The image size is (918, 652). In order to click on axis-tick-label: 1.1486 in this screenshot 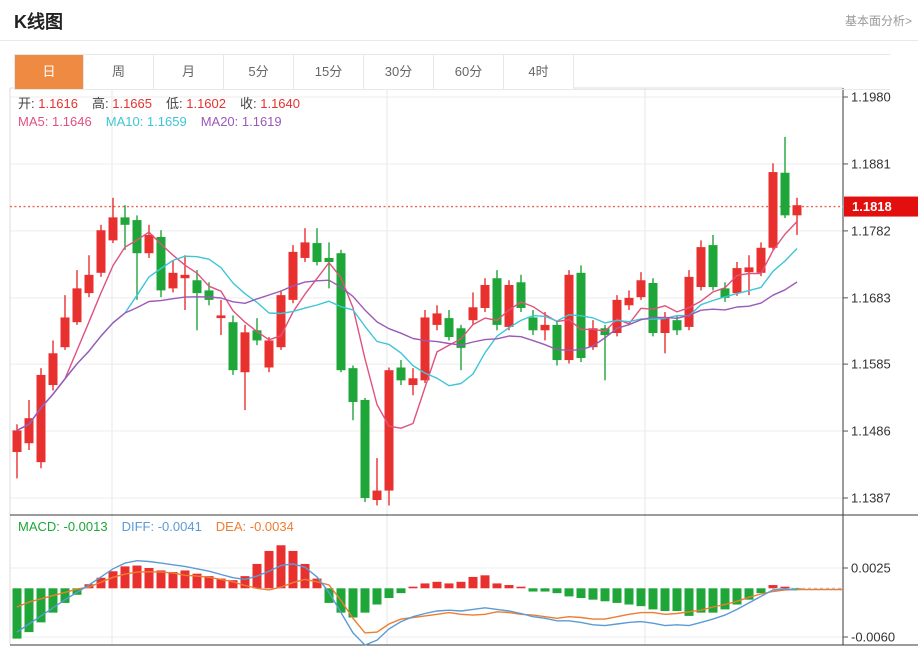, I will do `click(871, 431)`.